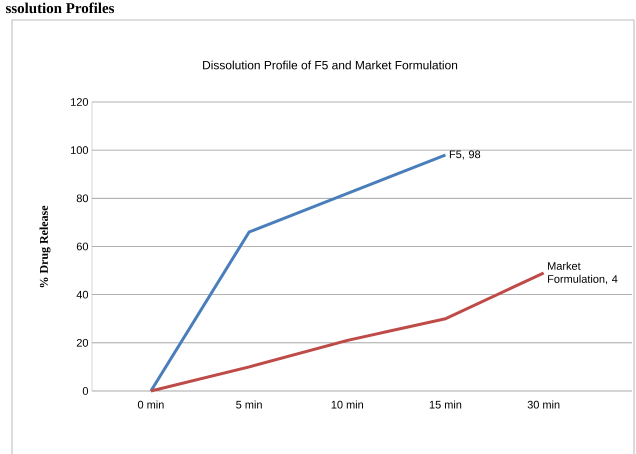 The height and width of the screenshot is (454, 636). I want to click on y-tick-label: 40, so click(82, 294).